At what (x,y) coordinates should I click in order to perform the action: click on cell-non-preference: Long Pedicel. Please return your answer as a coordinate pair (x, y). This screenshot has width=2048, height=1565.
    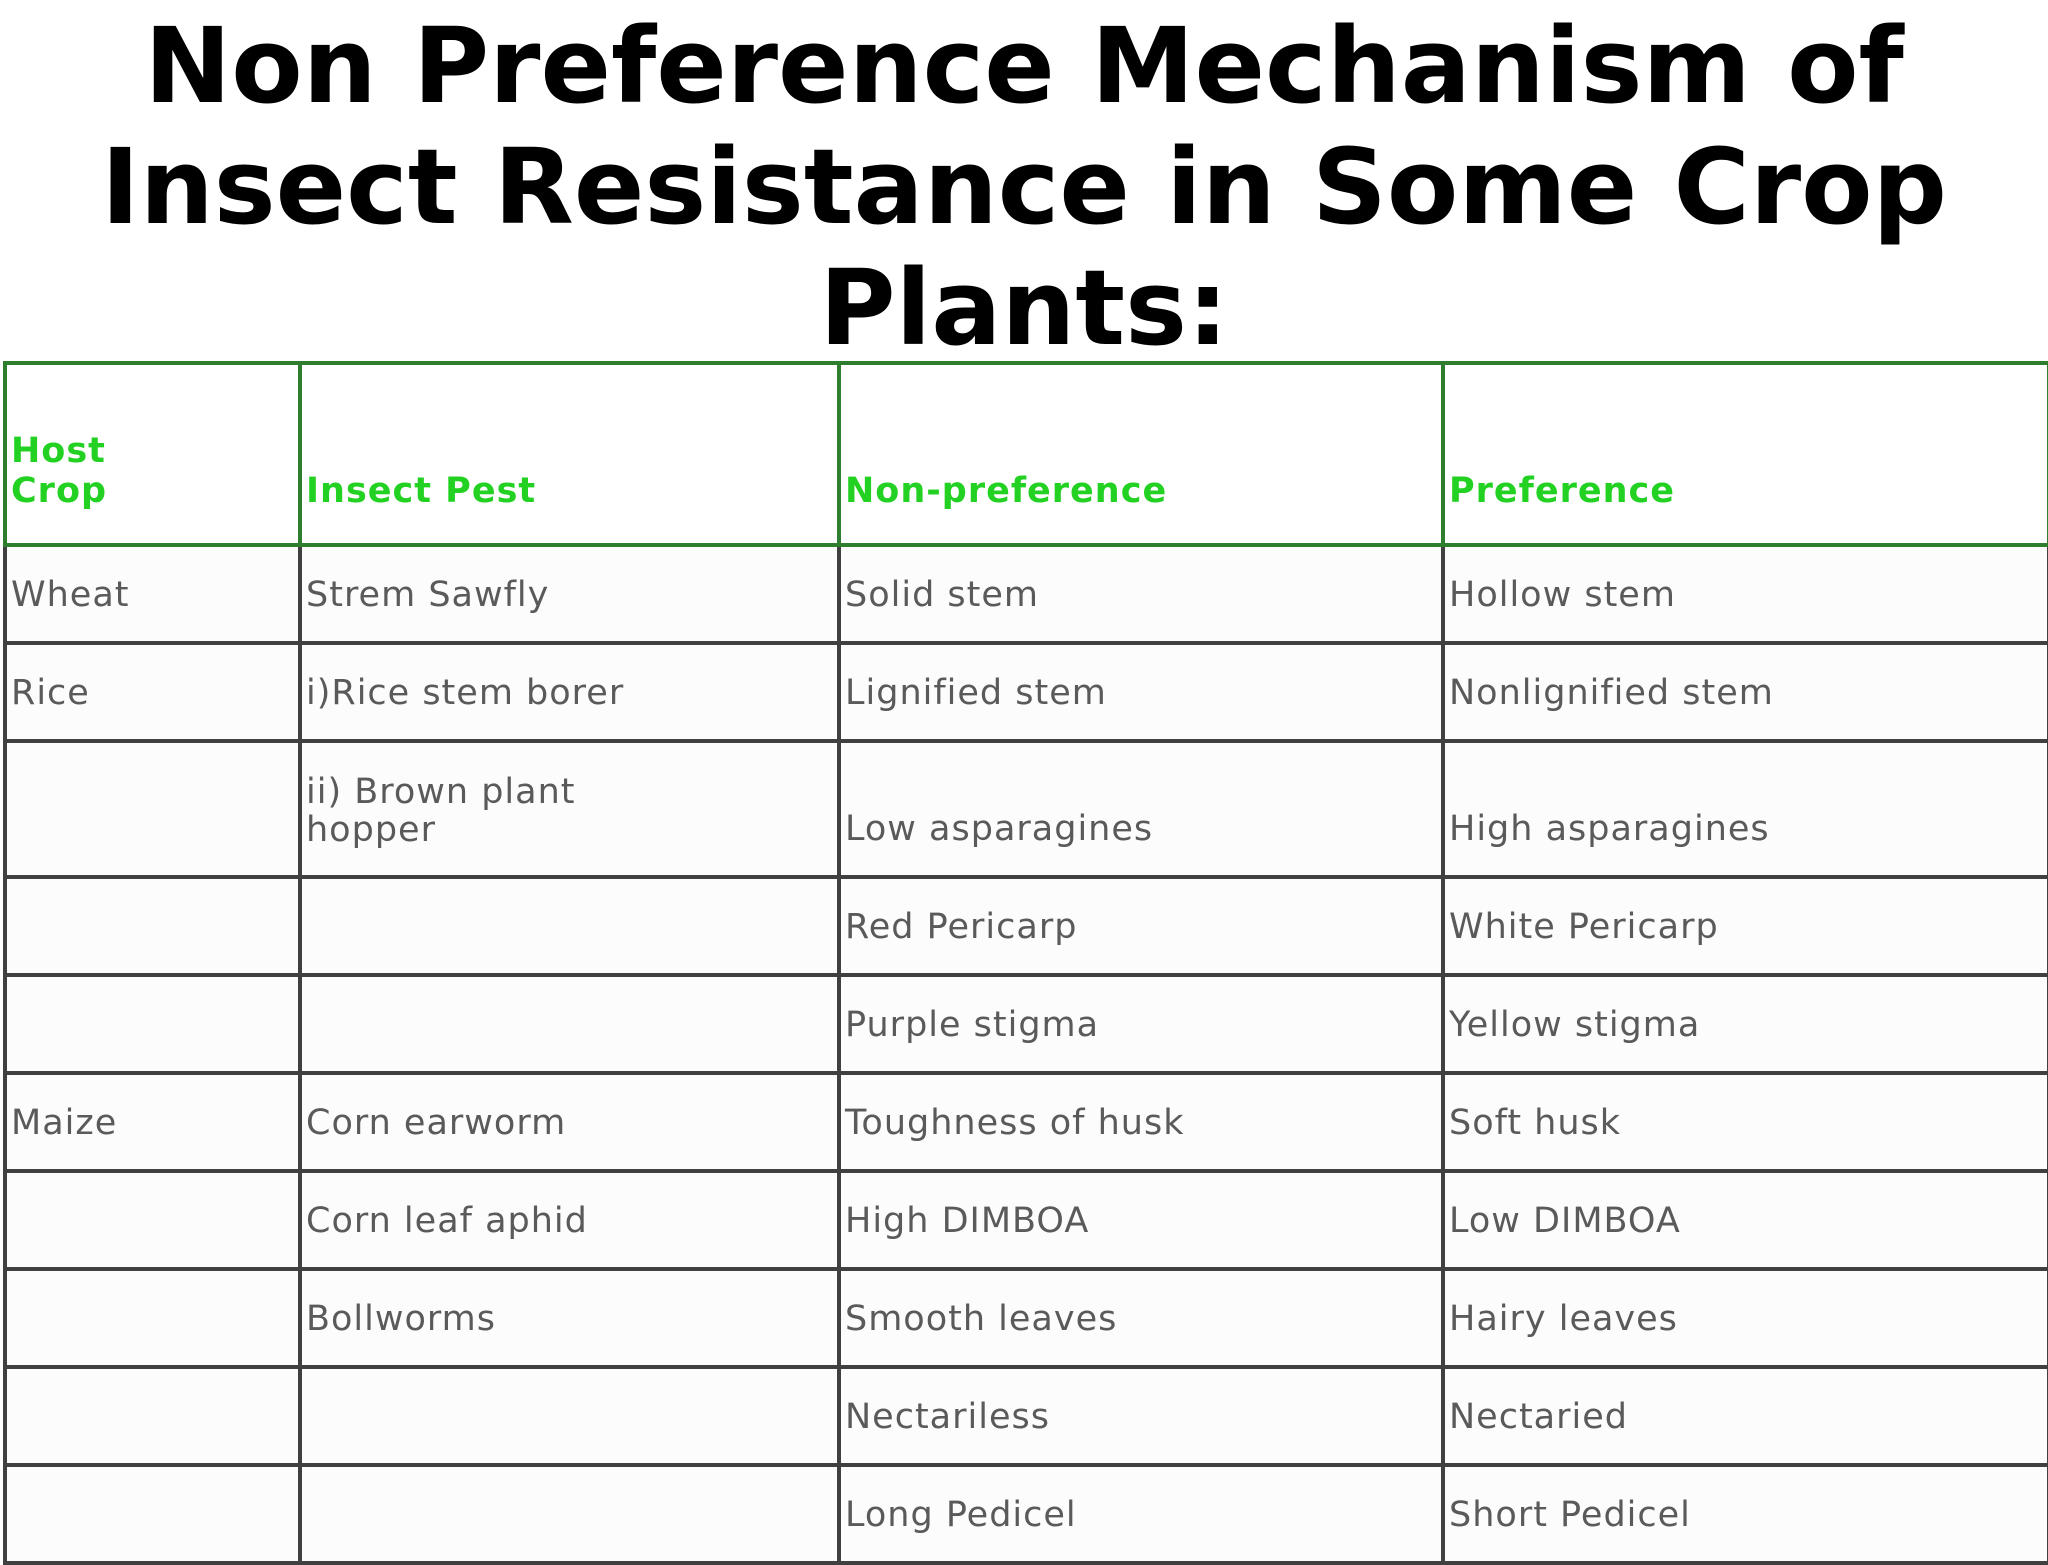
    Looking at the image, I should click on (1141, 1514).